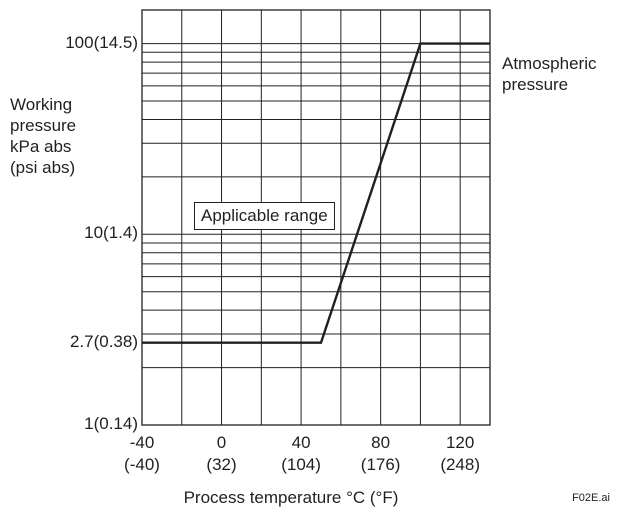  What do you see at coordinates (111, 423) in the screenshot?
I see `y-tick-label: 1(0.14)` at bounding box center [111, 423].